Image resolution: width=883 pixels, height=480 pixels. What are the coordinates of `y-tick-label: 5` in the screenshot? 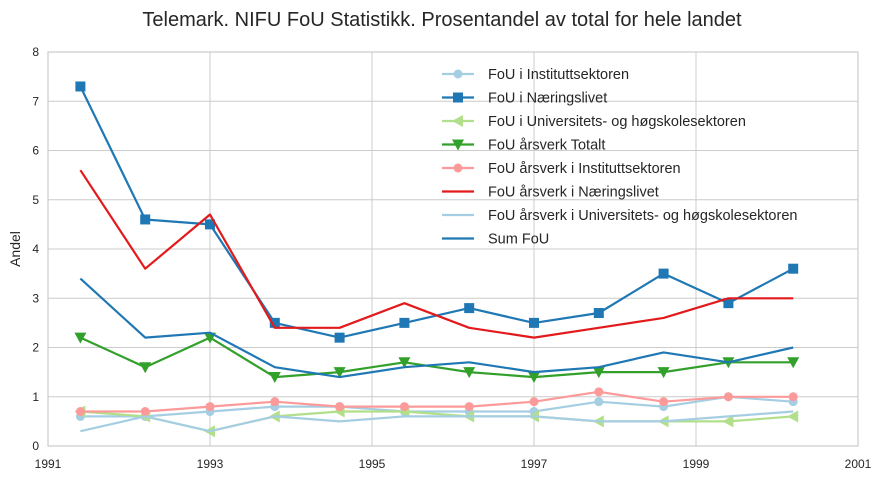 It's located at (35, 200).